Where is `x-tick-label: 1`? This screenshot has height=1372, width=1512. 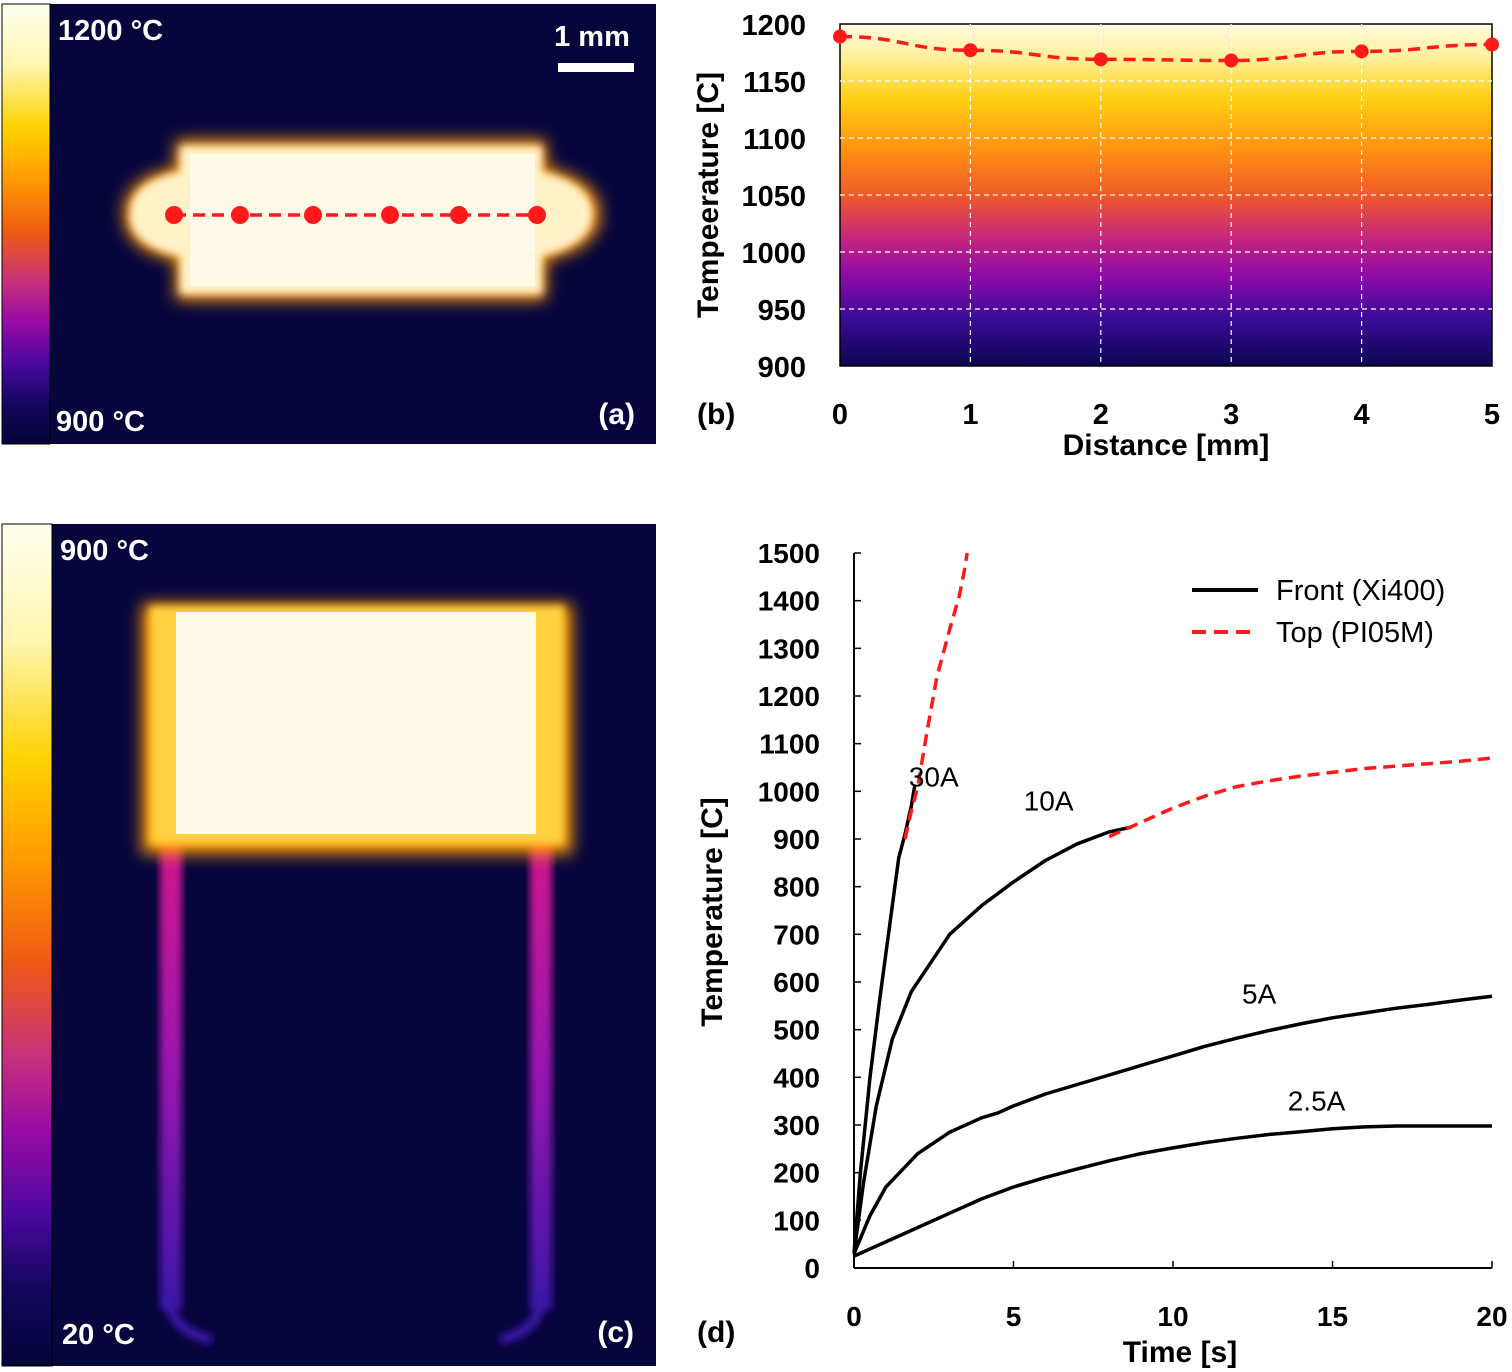 x-tick-label: 1 is located at coordinates (970, 415).